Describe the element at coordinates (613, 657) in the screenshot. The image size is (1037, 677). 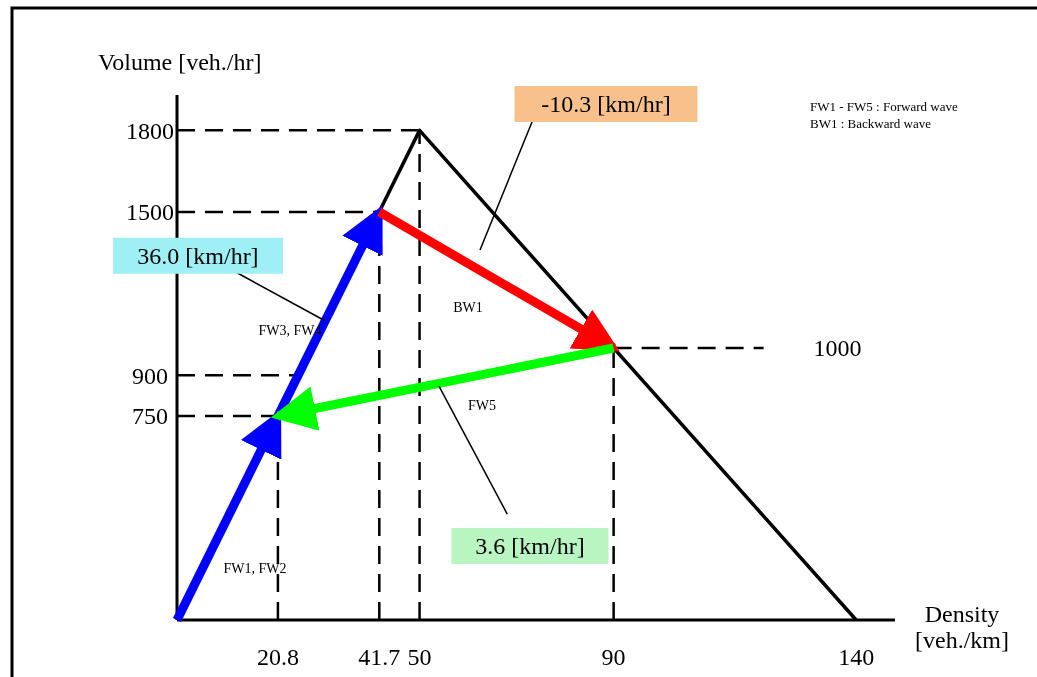
I see `x-tick-label: 90` at that location.